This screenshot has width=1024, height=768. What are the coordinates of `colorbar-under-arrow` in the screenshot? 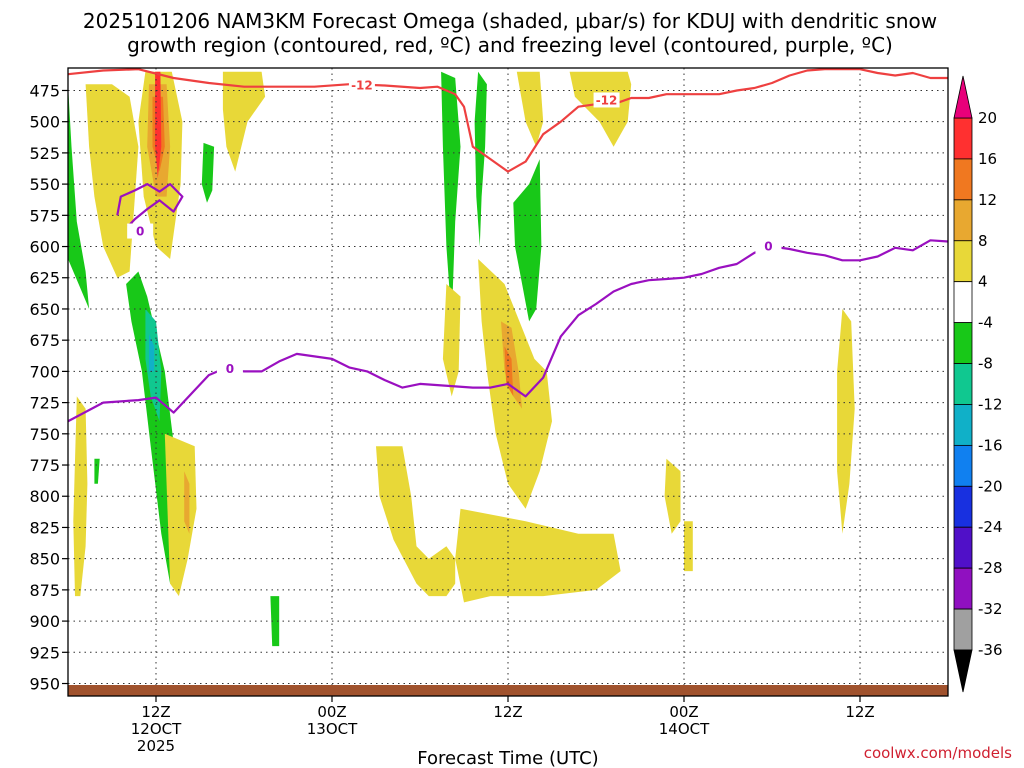 It's located at (963, 671).